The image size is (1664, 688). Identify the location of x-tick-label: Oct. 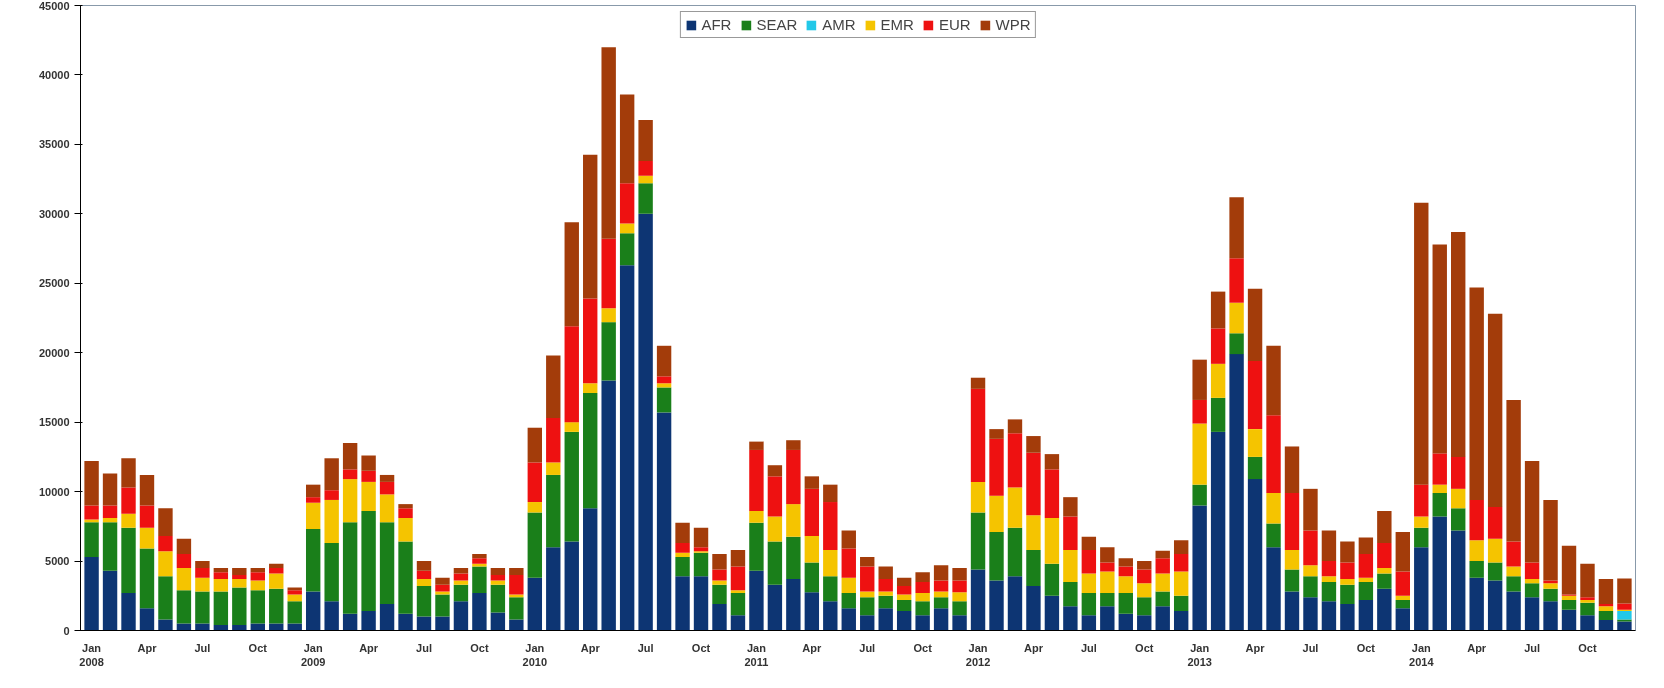
(1587, 647).